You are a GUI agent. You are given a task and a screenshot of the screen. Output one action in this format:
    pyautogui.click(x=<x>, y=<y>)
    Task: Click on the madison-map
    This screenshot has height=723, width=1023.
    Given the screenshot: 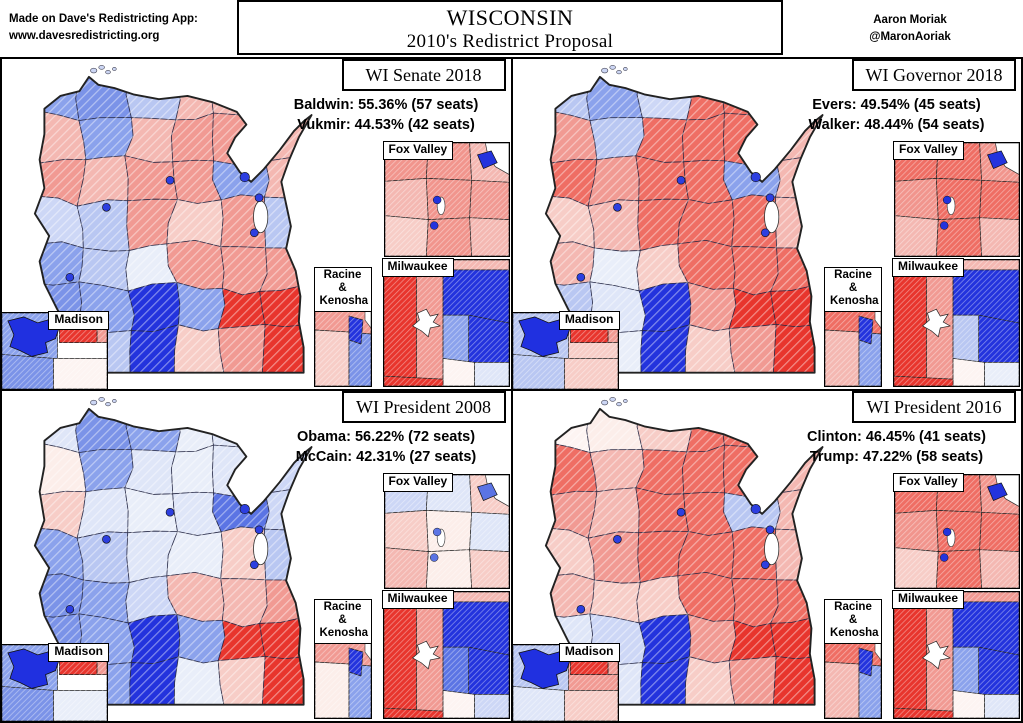 What is the action you would take?
    pyautogui.click(x=55, y=350)
    